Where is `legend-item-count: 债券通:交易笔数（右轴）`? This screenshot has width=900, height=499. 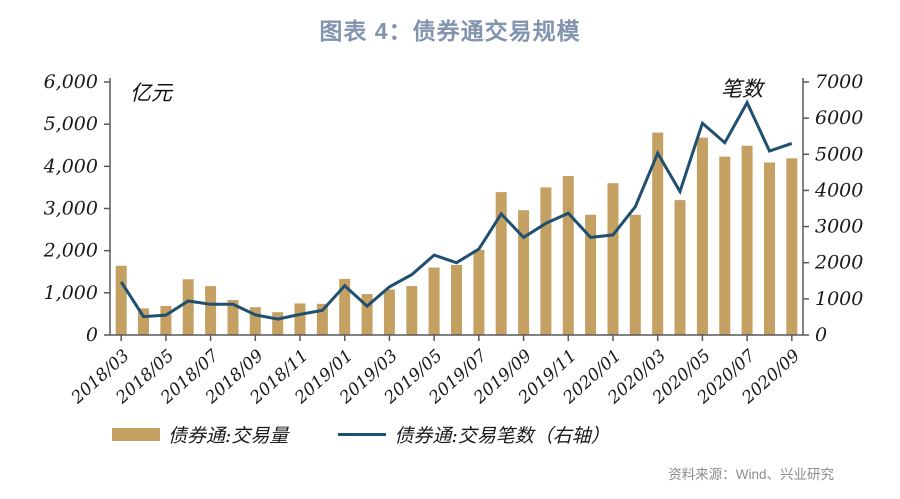 legend-item-count: 债券通:交易笔数（右轴） is located at coordinates (474, 434).